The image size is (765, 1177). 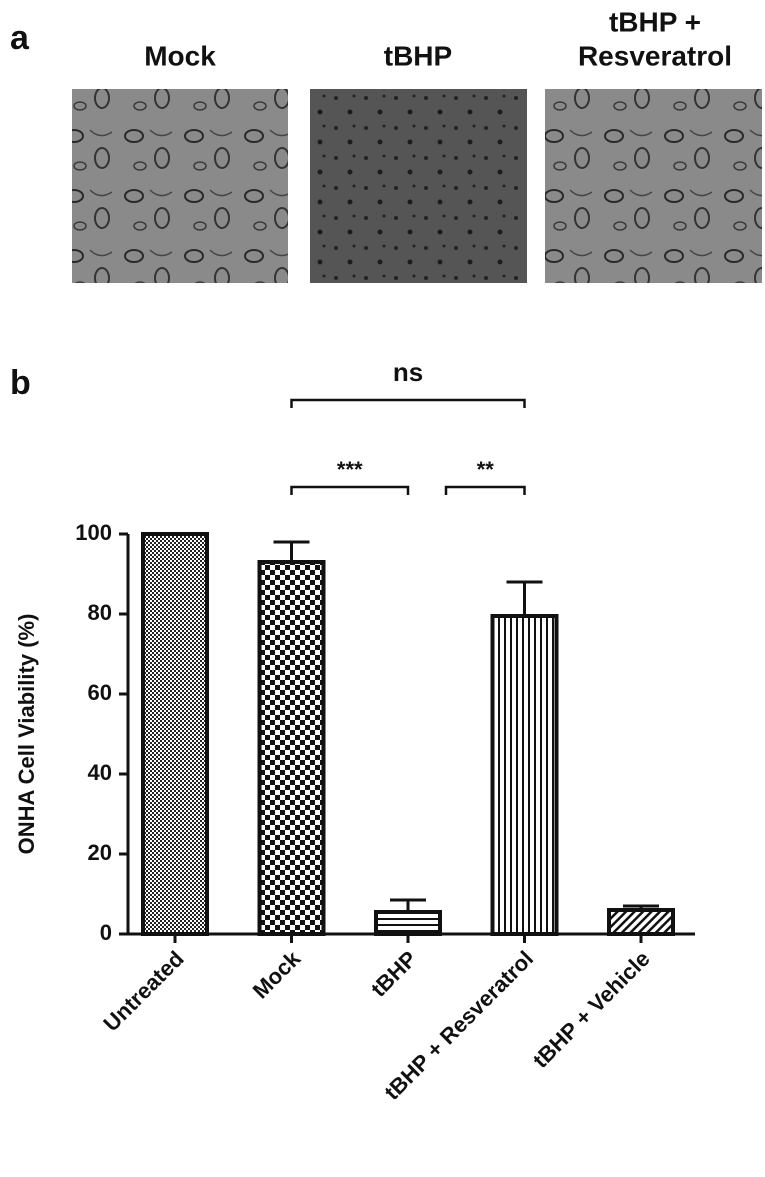 What do you see at coordinates (100, 692) in the screenshot?
I see `y-tick-label: 60` at bounding box center [100, 692].